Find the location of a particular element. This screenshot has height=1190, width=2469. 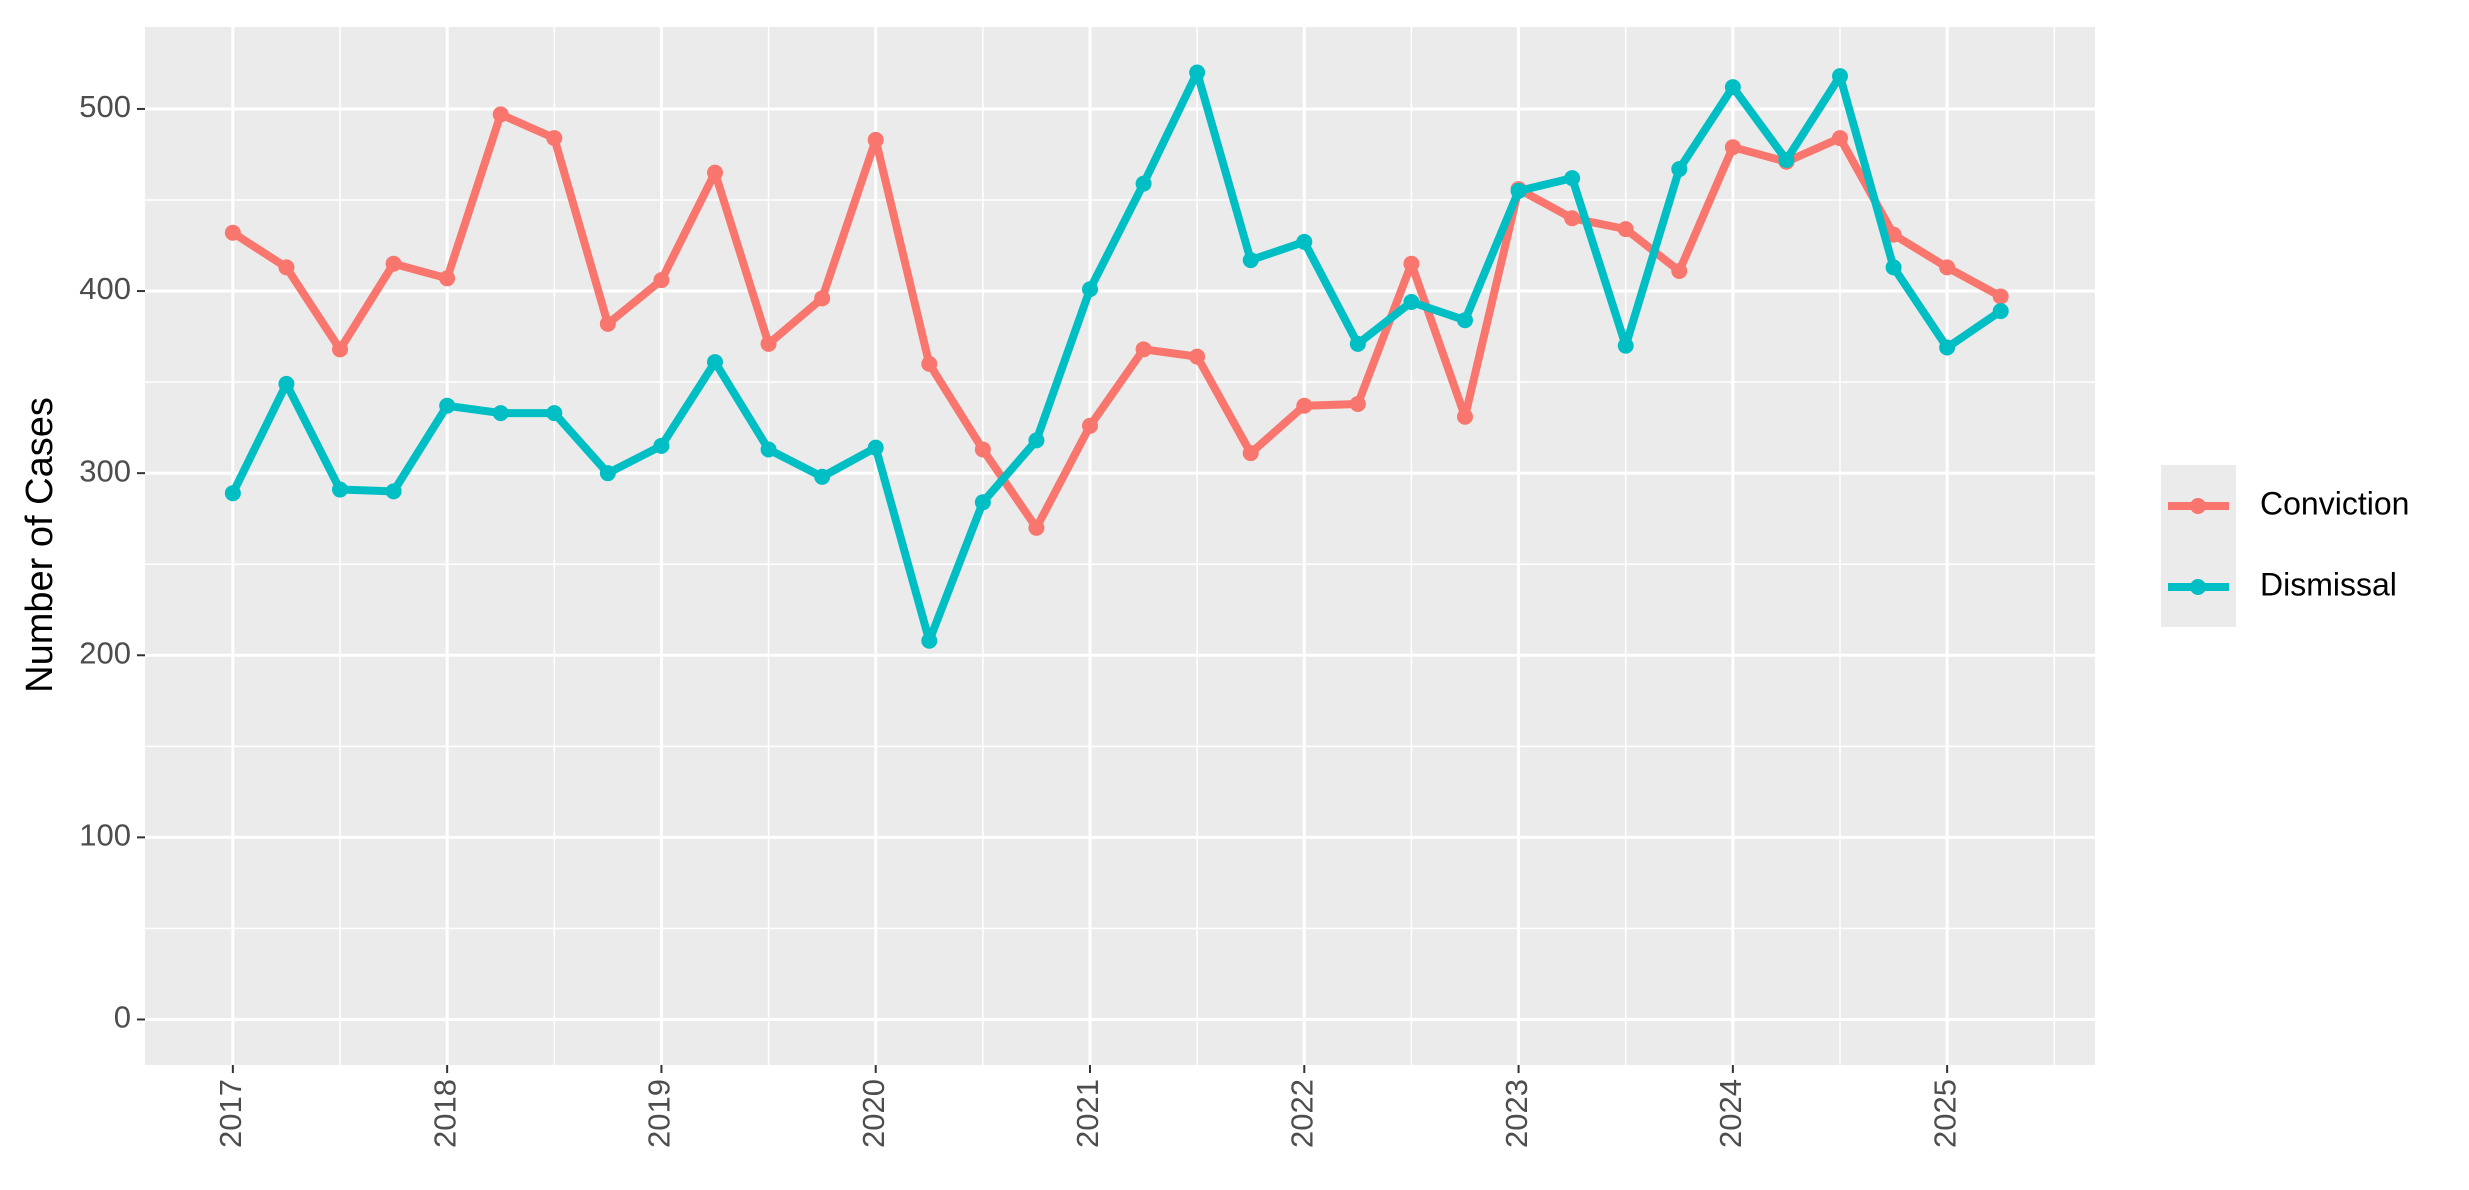

x-tick-label: 2019 is located at coordinates (659, 1113).